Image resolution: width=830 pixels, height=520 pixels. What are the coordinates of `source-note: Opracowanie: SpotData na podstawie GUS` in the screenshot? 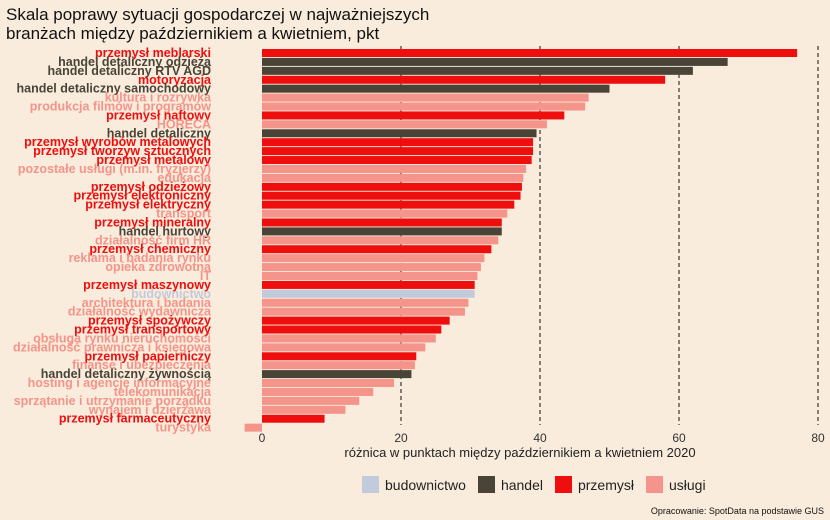 It's located at (737, 511).